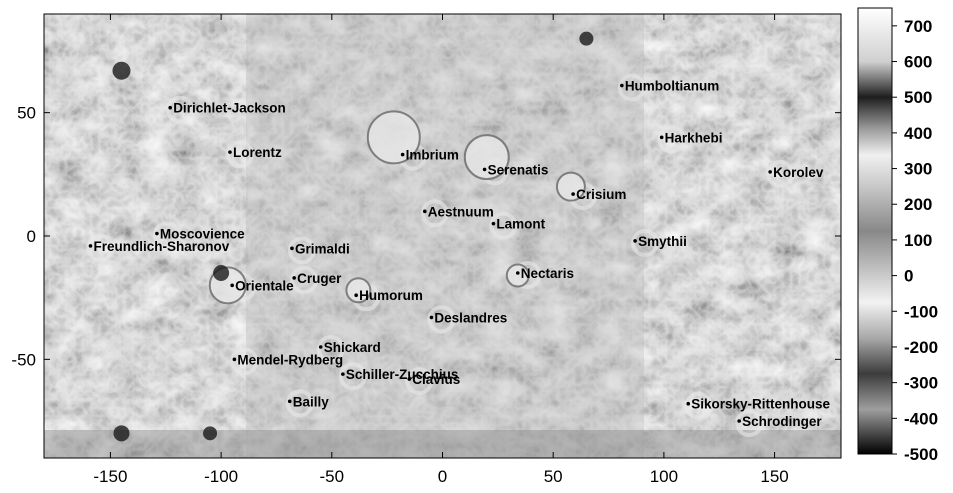 The image size is (953, 493). I want to click on basin-marker: Dirichlet-Jackson, so click(227, 108).